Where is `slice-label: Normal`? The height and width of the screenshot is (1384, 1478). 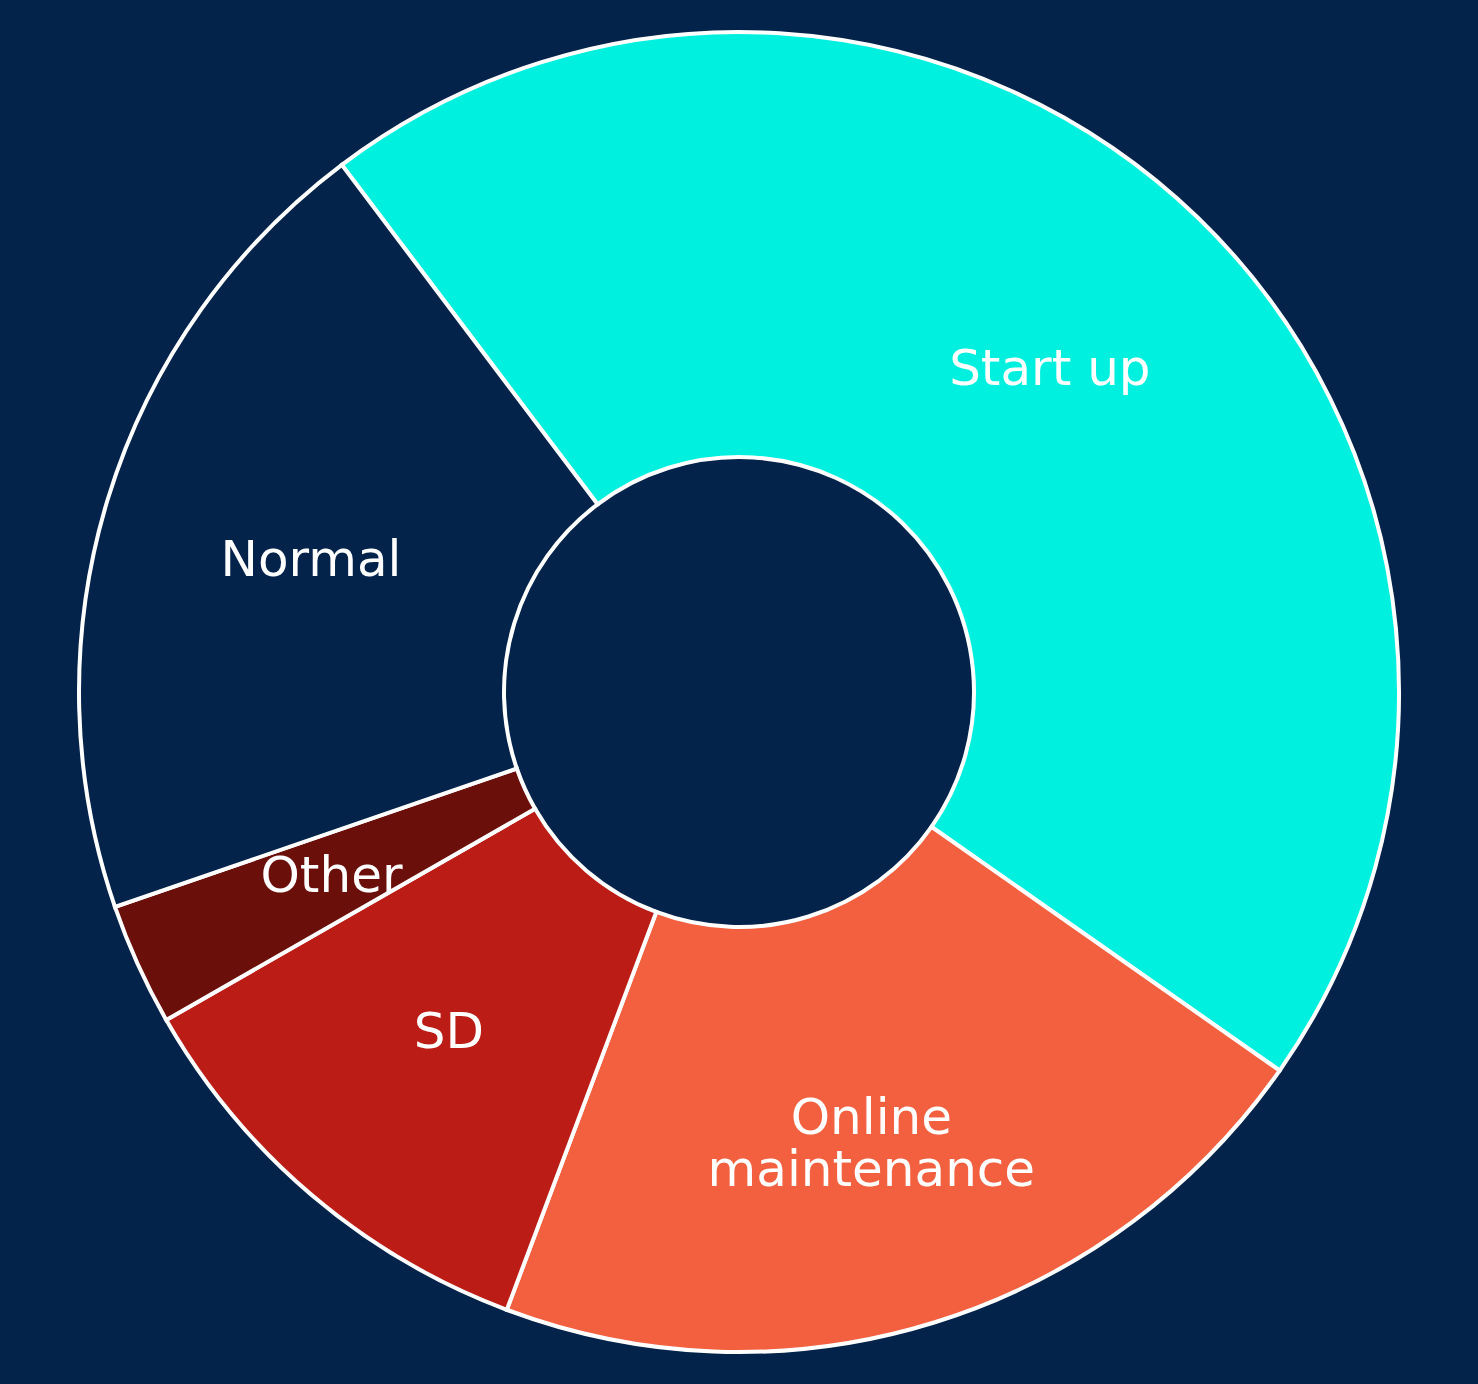
slice-label: Normal is located at coordinates (311, 559).